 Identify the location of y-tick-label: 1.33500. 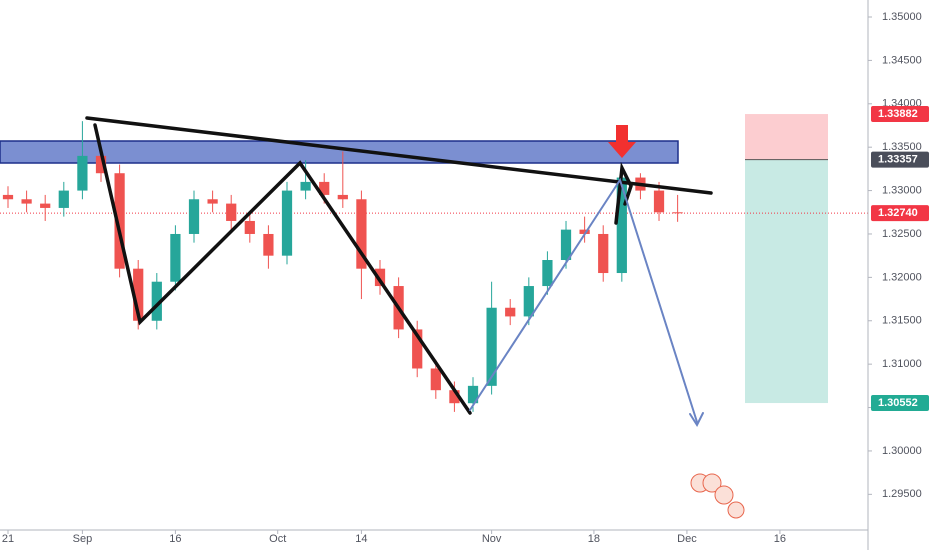
(902, 147).